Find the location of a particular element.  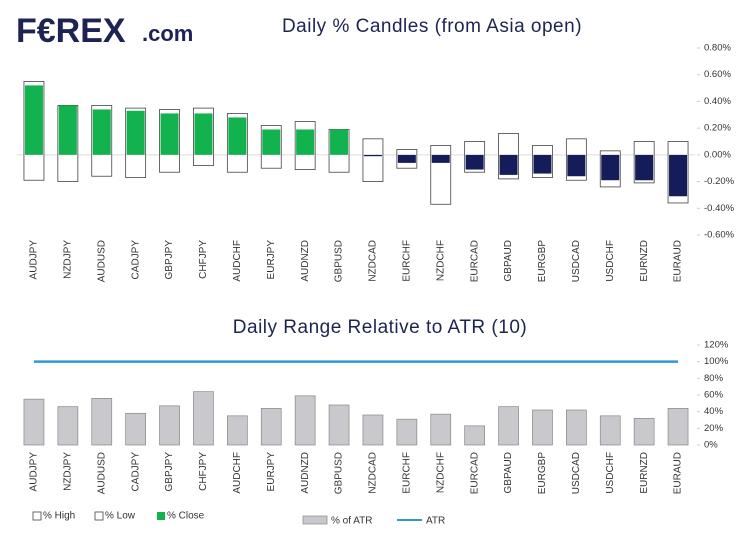

y-tick-label: 60% is located at coordinates (714, 395).